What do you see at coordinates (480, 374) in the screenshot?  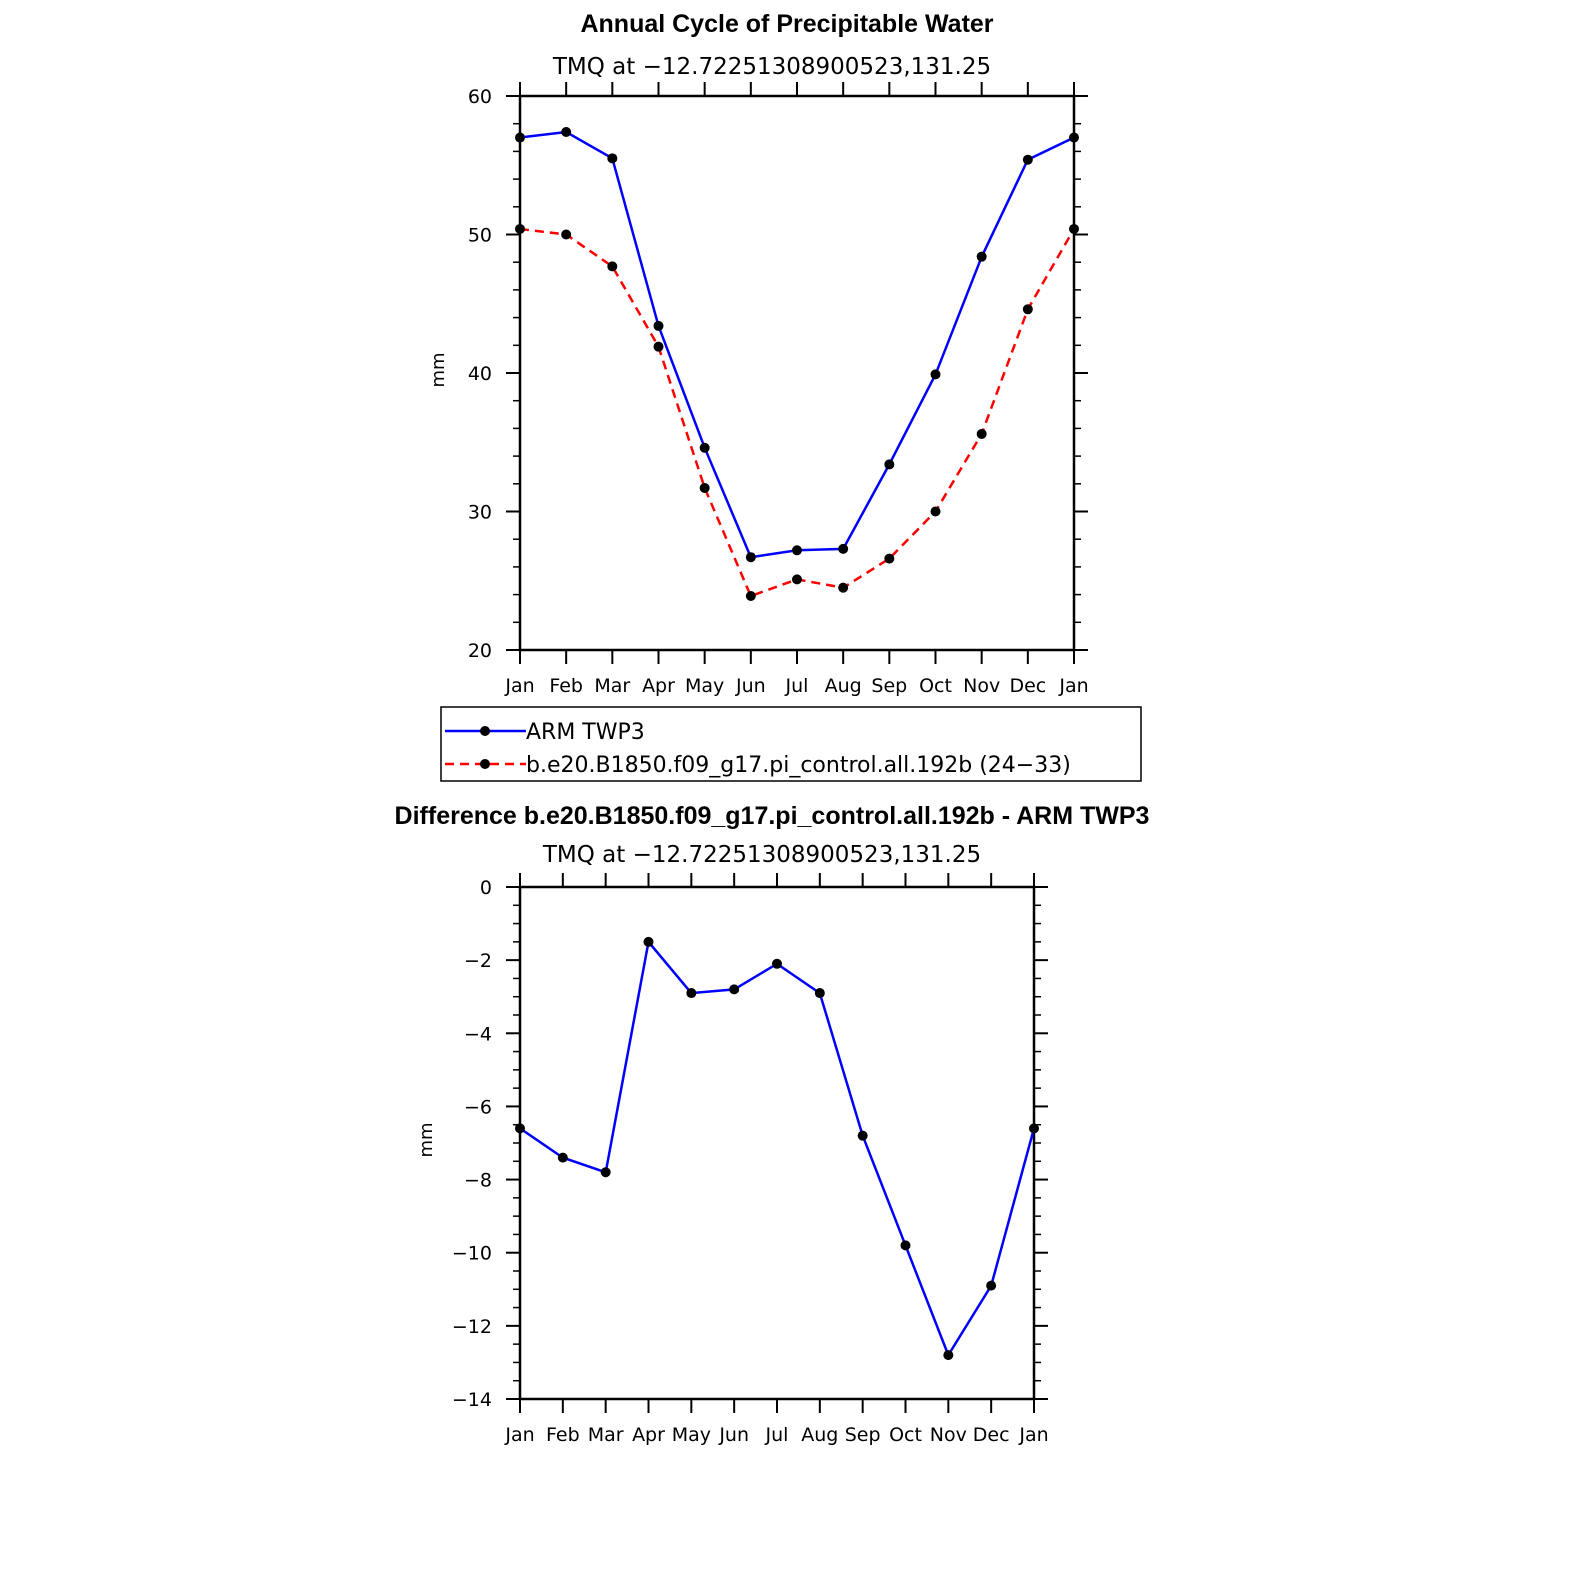 I see `y-tick-label: 40` at bounding box center [480, 374].